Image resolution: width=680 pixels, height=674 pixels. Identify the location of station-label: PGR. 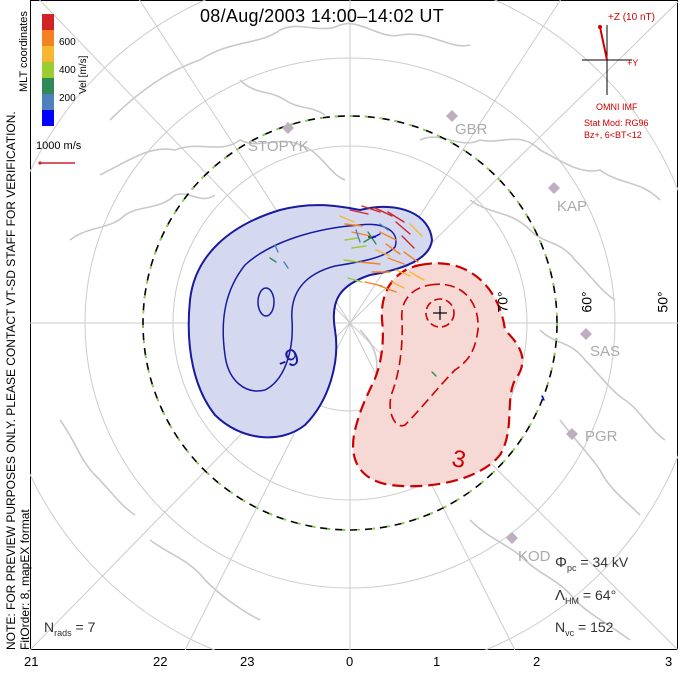
(601, 436).